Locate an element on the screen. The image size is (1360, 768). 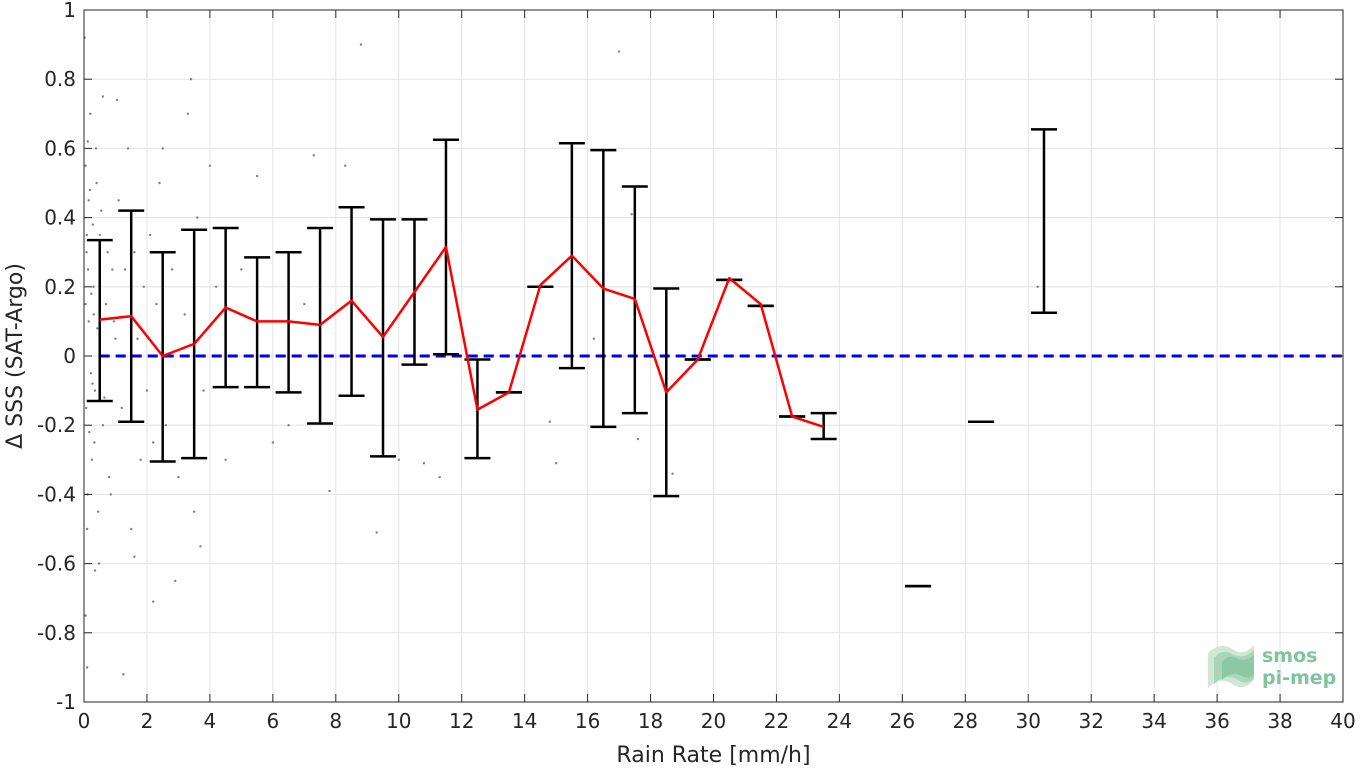
y-tick-label: -1 is located at coordinates (66, 702).